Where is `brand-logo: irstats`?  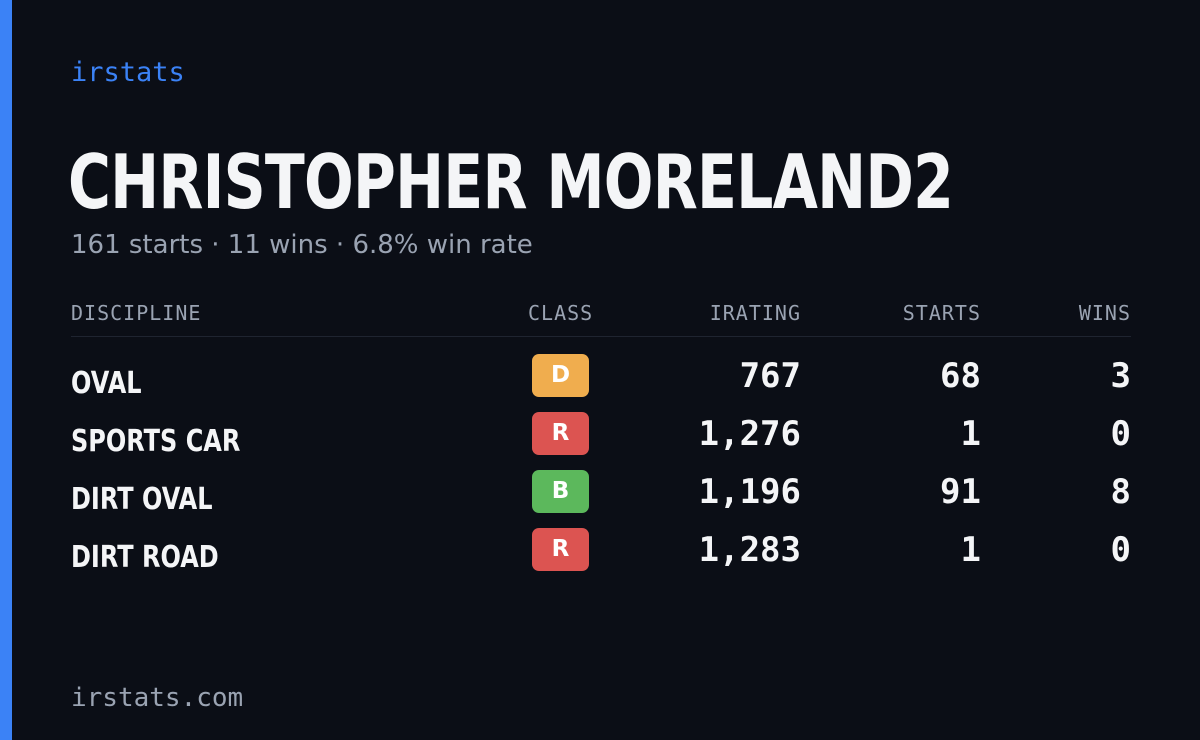 brand-logo: irstats is located at coordinates (128, 72).